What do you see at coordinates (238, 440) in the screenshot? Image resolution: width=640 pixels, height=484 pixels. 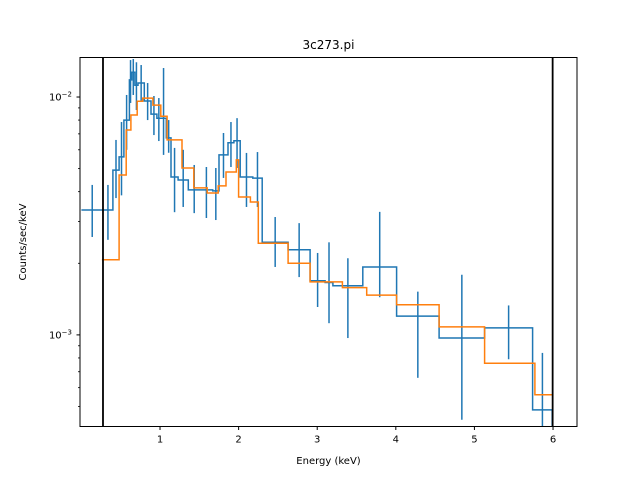 I see `x-tick-label: 2` at bounding box center [238, 440].